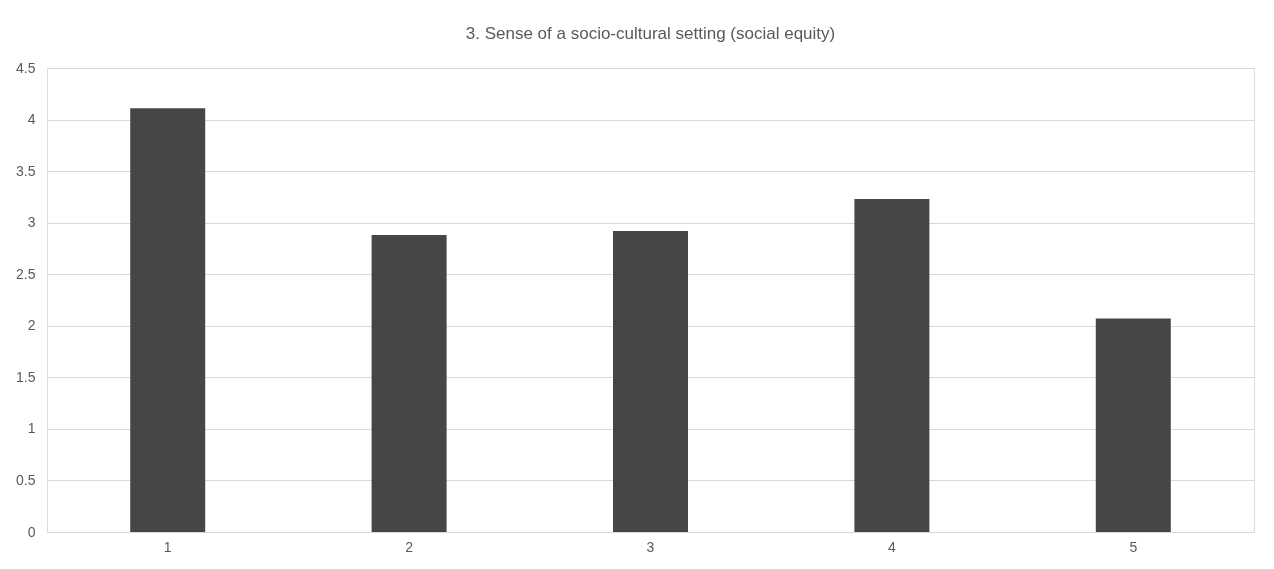 The image size is (1274, 569). Describe the element at coordinates (26, 376) in the screenshot. I see `y-tick-label: 1.5` at that location.